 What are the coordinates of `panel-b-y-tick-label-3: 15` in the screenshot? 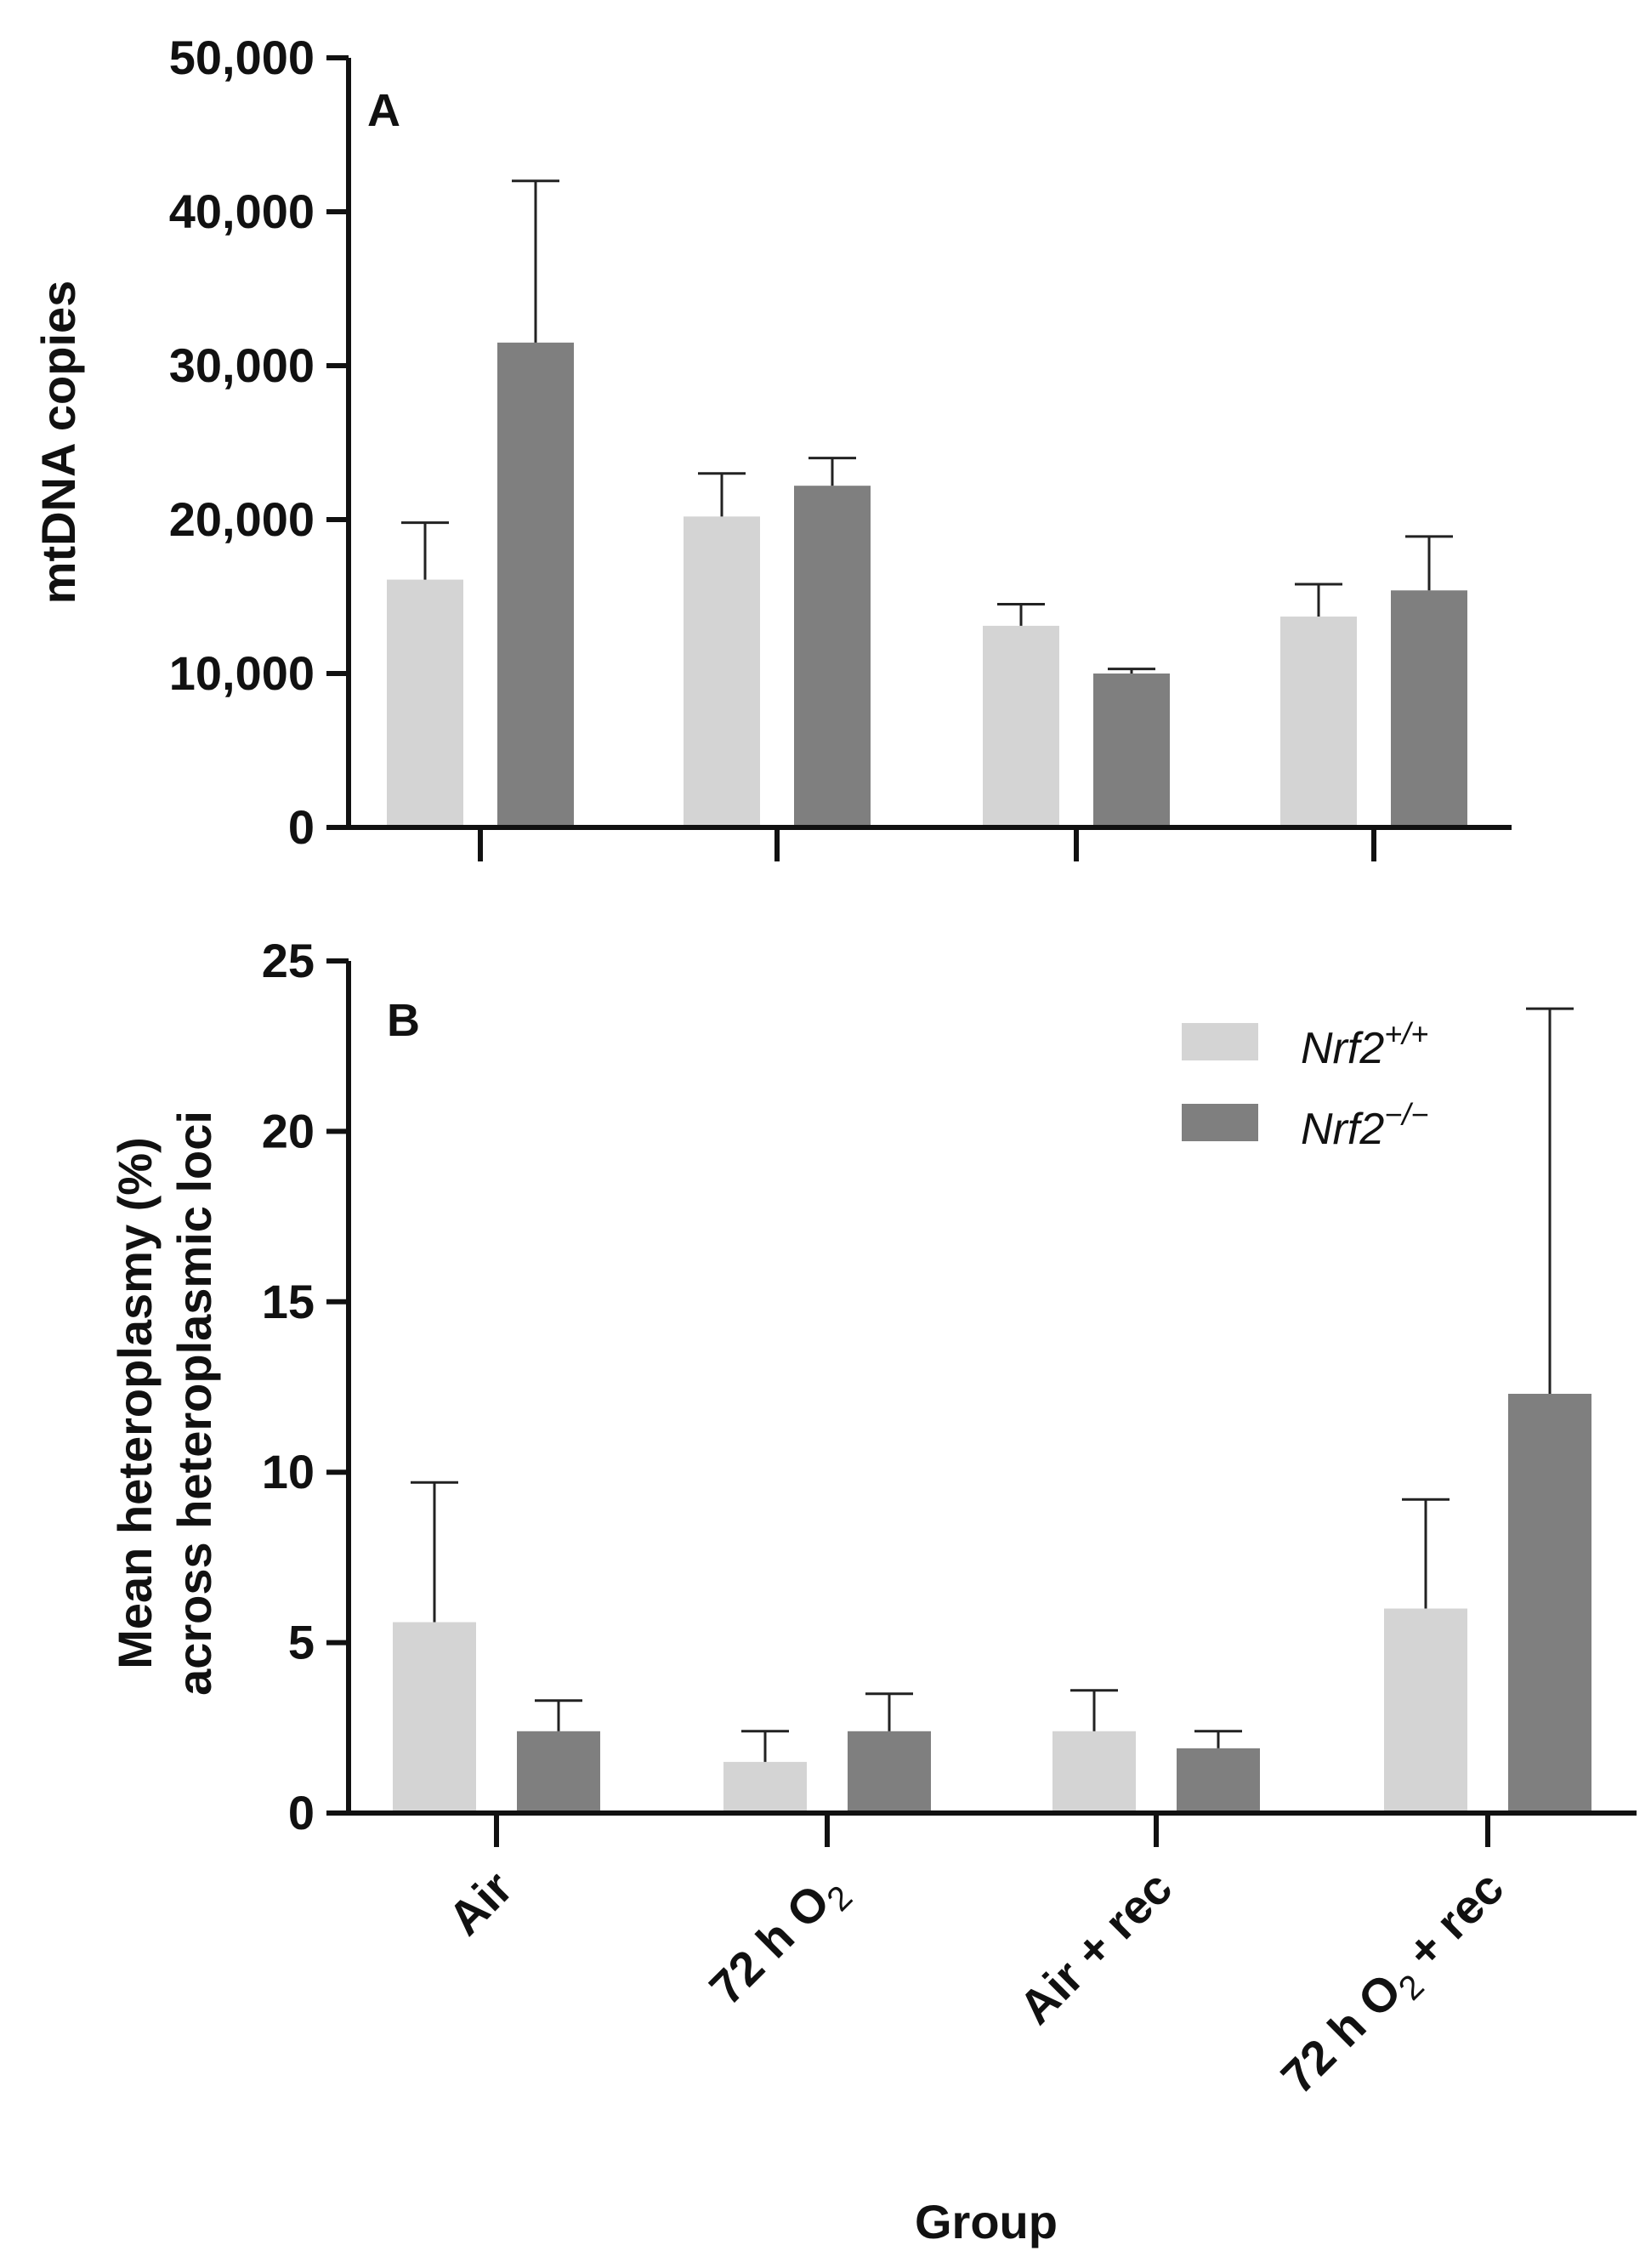 It's located at (288, 1301).